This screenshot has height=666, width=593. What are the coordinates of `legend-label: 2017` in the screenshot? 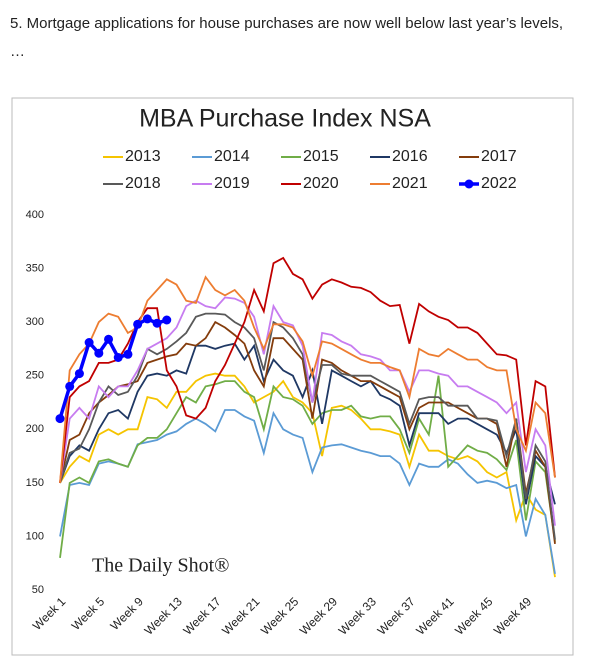 It's located at (499, 156).